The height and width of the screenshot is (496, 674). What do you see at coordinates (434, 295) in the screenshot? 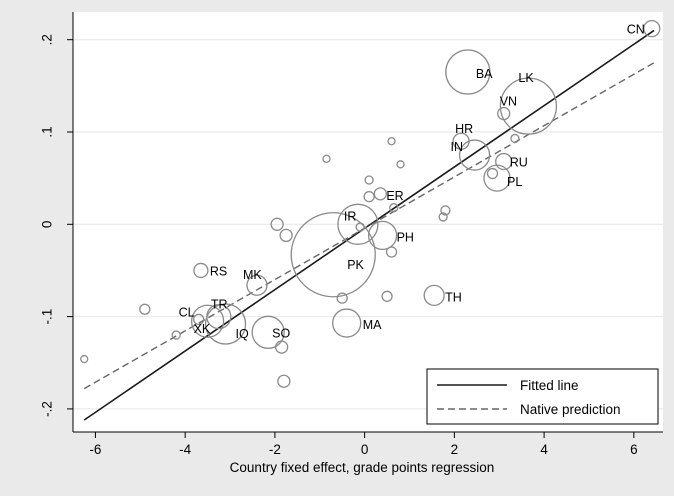
I see `data-point-th` at bounding box center [434, 295].